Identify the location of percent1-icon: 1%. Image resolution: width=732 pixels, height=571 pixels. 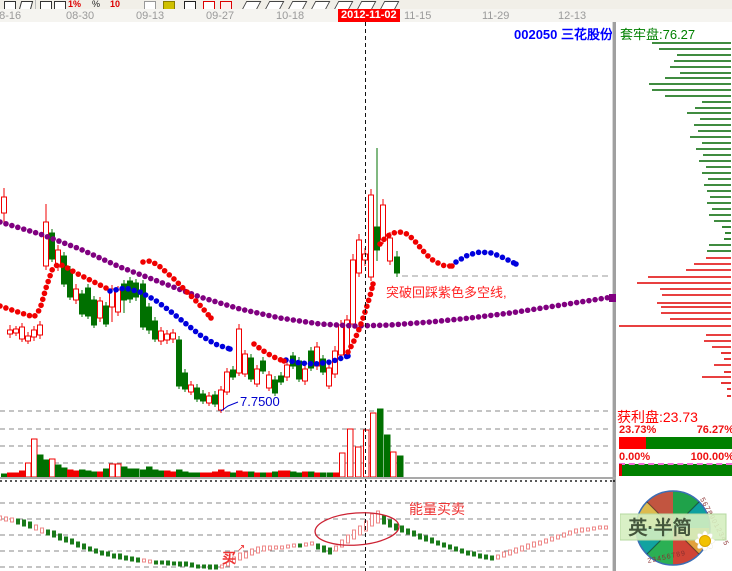
(75, 4).